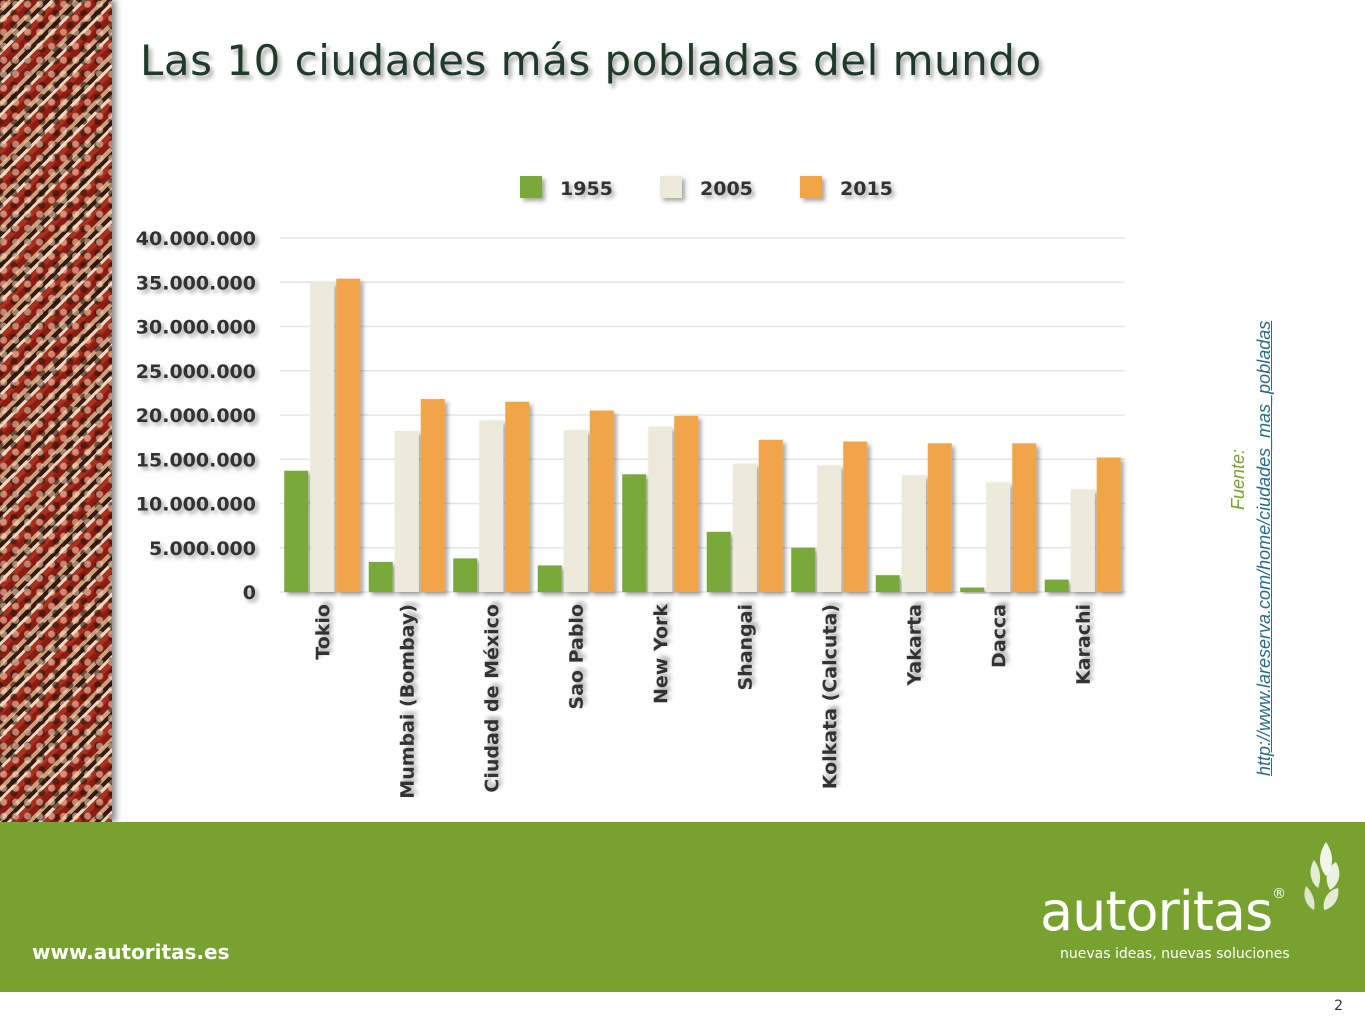 The image size is (1365, 1024). I want to click on x-tick-label: Mumbai (Bombay), so click(408, 701).